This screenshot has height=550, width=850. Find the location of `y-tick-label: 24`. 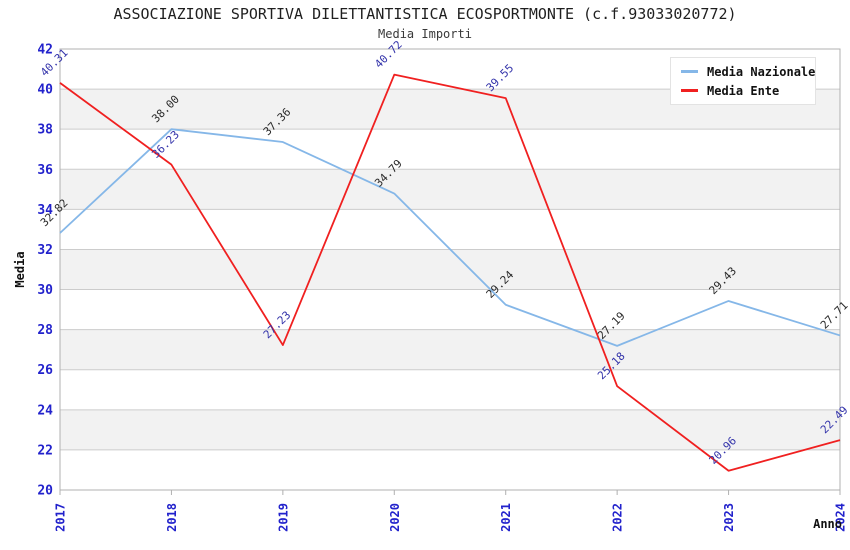

y-tick-label: 24 is located at coordinates (45, 410).